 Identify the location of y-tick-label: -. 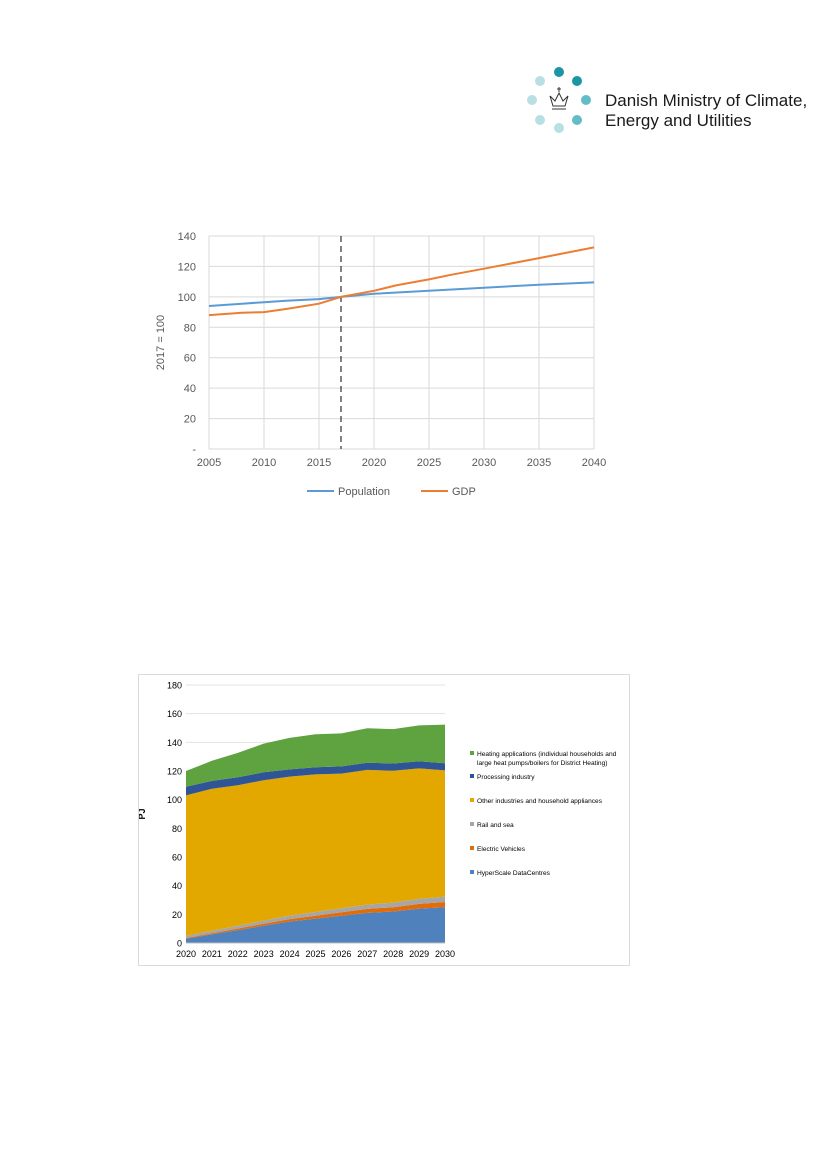
(194, 450).